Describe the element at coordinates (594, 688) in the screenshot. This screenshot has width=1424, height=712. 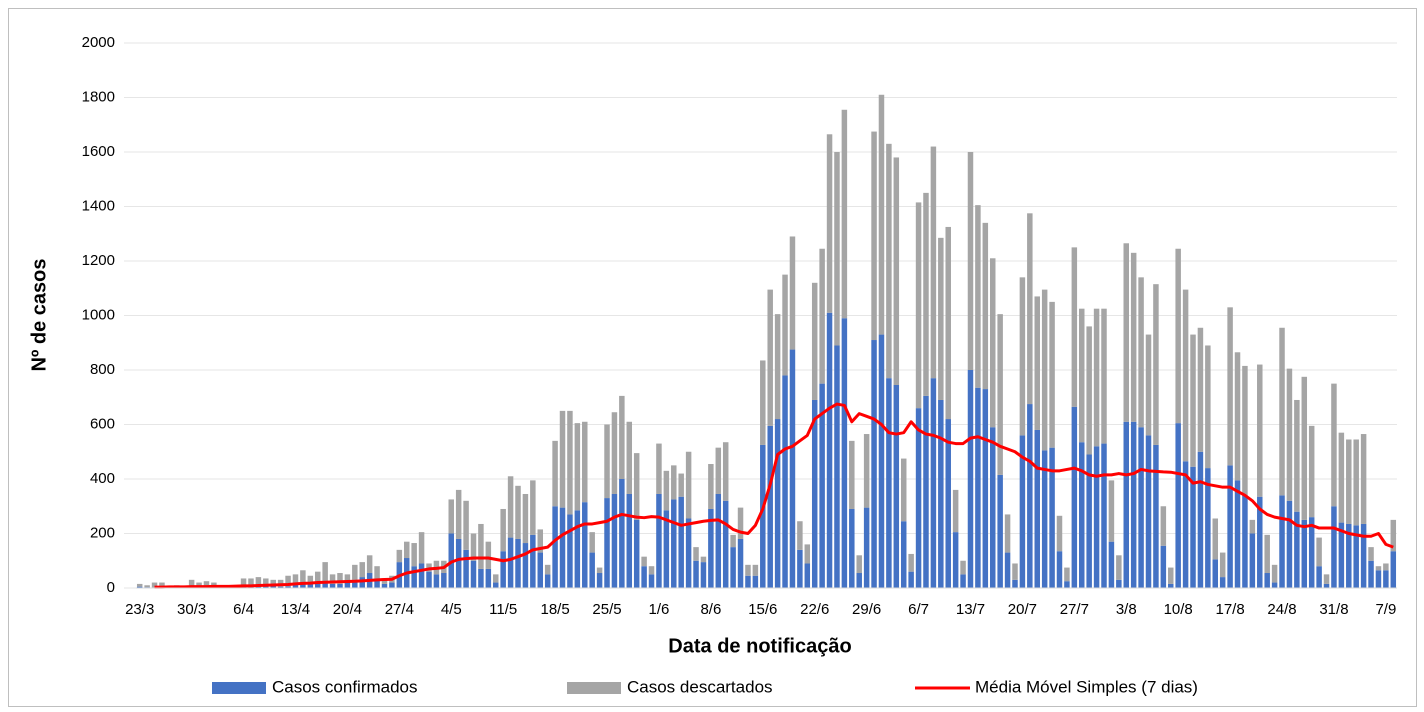
I see `legend-swatch` at that location.